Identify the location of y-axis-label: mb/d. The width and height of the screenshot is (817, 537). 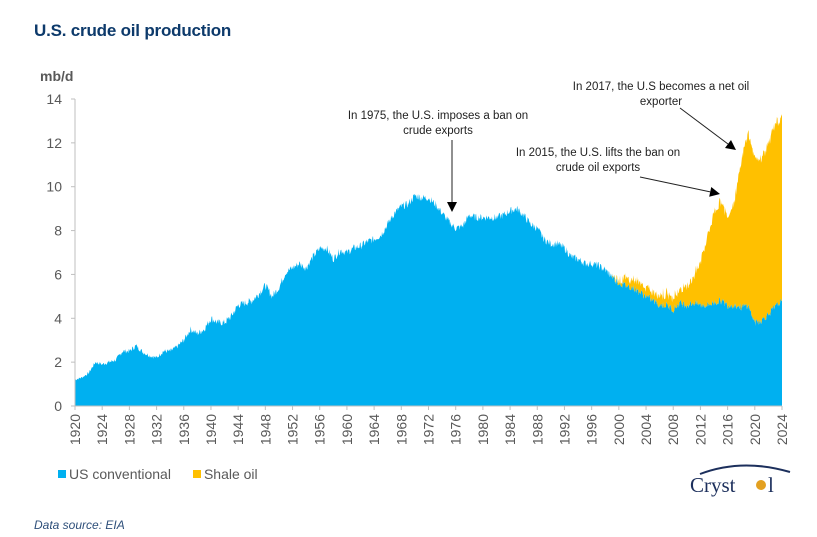
(57, 76).